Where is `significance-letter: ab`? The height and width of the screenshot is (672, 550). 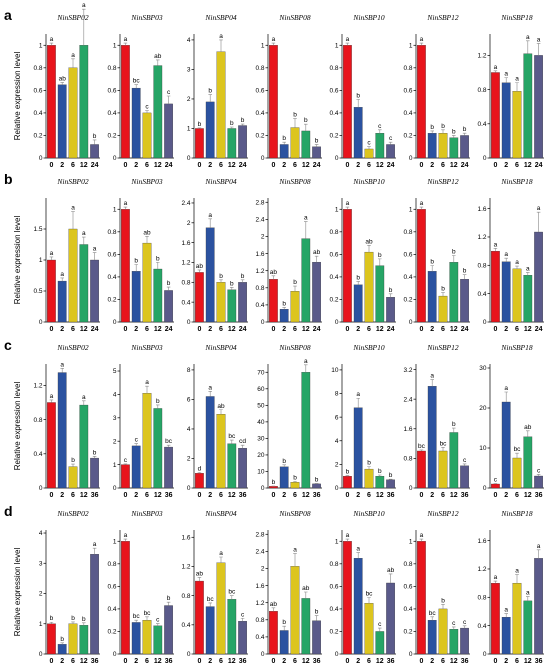 significance-letter: ab is located at coordinates (274, 604).